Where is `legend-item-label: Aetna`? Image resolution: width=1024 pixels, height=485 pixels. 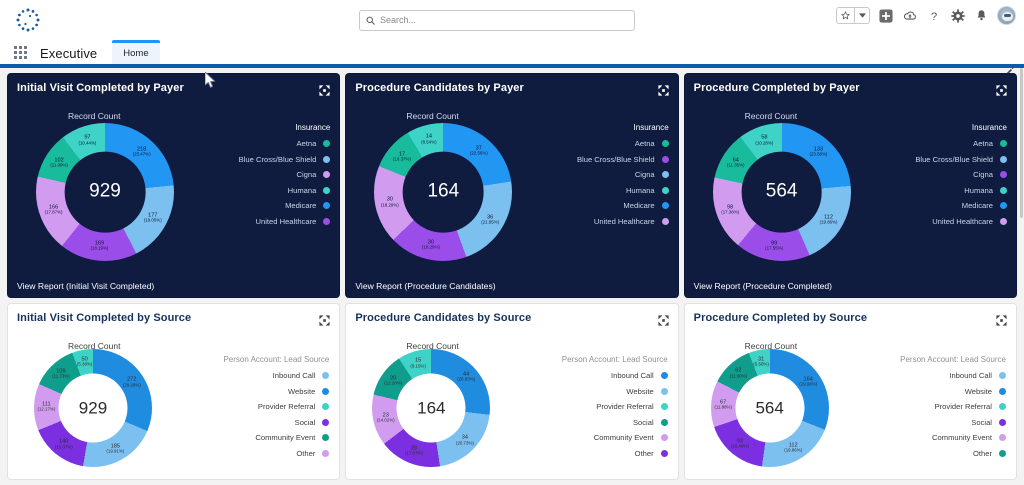 legend-item-label: Aetna is located at coordinates (983, 143).